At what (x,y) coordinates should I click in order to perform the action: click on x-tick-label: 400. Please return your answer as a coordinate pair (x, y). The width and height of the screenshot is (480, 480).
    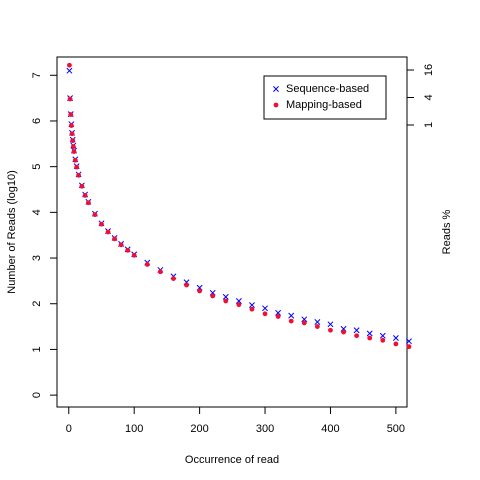
    Looking at the image, I should click on (330, 429).